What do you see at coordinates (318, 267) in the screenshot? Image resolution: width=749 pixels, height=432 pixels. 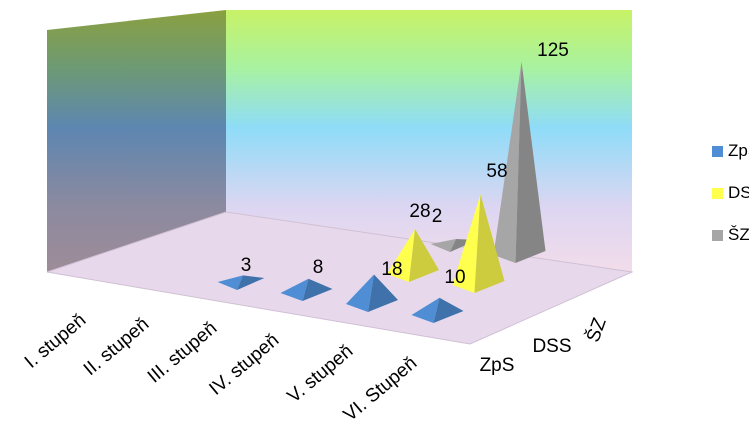 I see `data-label: 8` at bounding box center [318, 267].